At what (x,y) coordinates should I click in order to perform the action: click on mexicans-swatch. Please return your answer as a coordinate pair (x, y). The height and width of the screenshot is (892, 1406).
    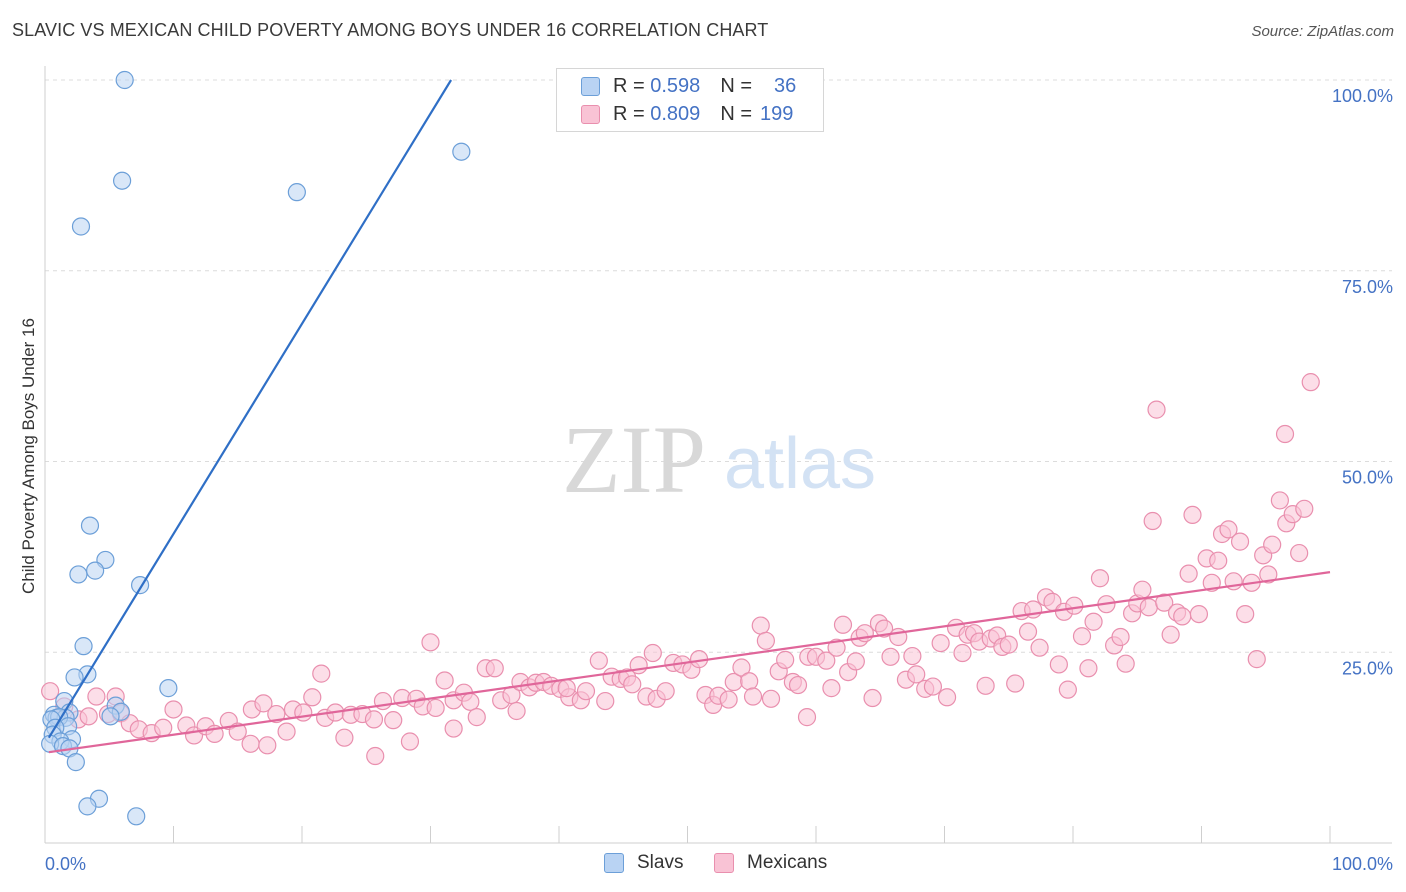
    Looking at the image, I should click on (590, 114).